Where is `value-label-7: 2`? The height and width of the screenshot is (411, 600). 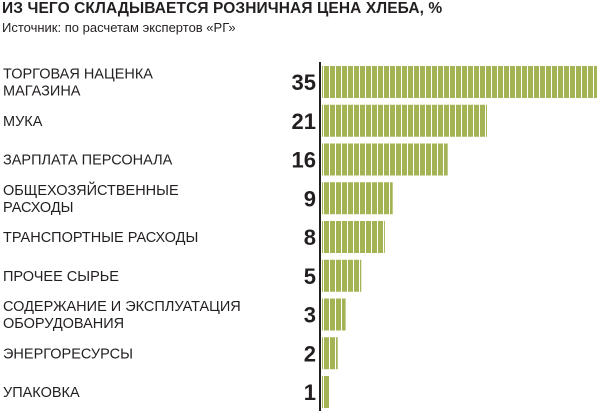 value-label-7: 2 is located at coordinates (310, 353).